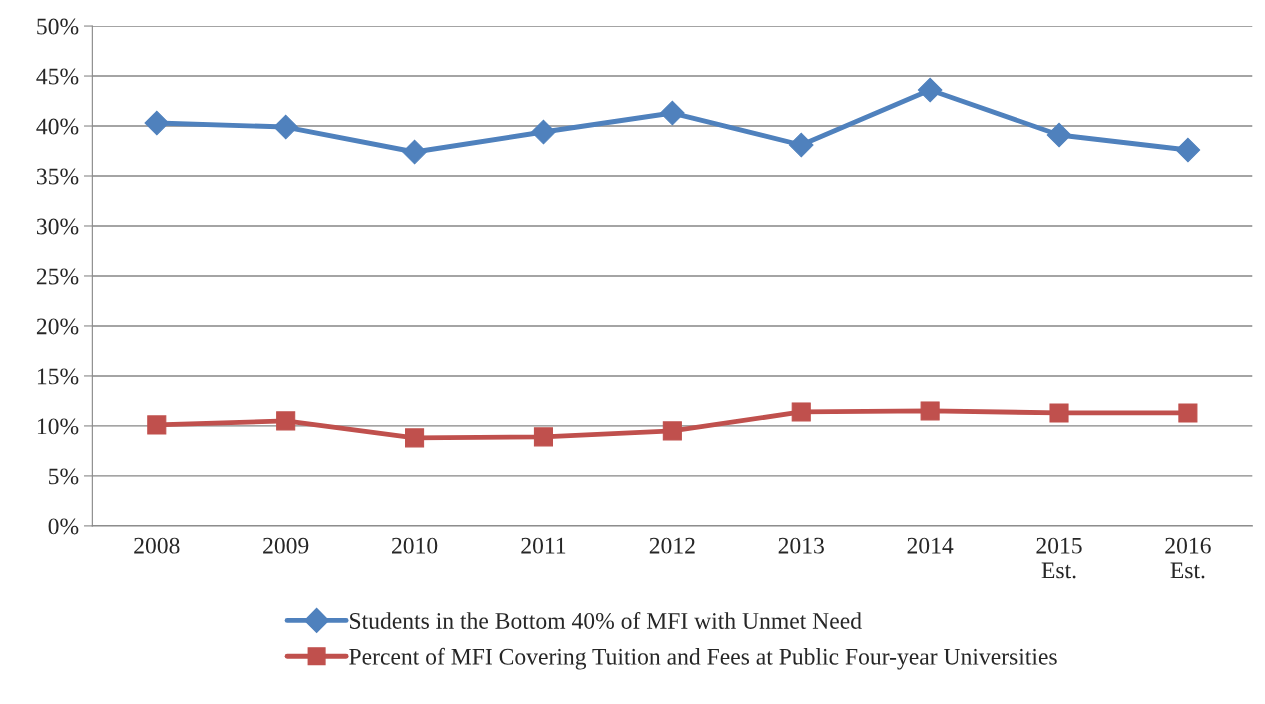 The image size is (1265, 704). I want to click on y-tick-label: 10%, so click(58, 426).